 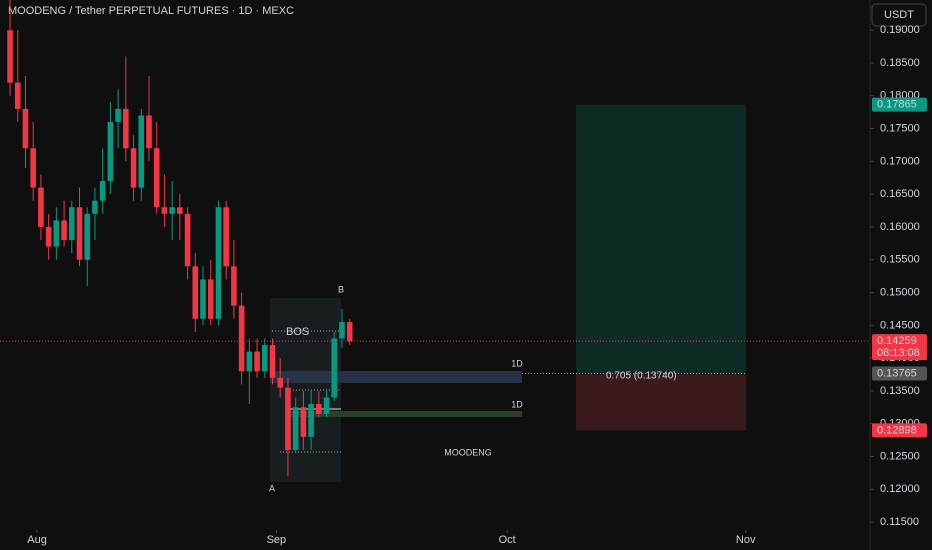 I want to click on y-tick-label: 0.15000, so click(x=900, y=292).